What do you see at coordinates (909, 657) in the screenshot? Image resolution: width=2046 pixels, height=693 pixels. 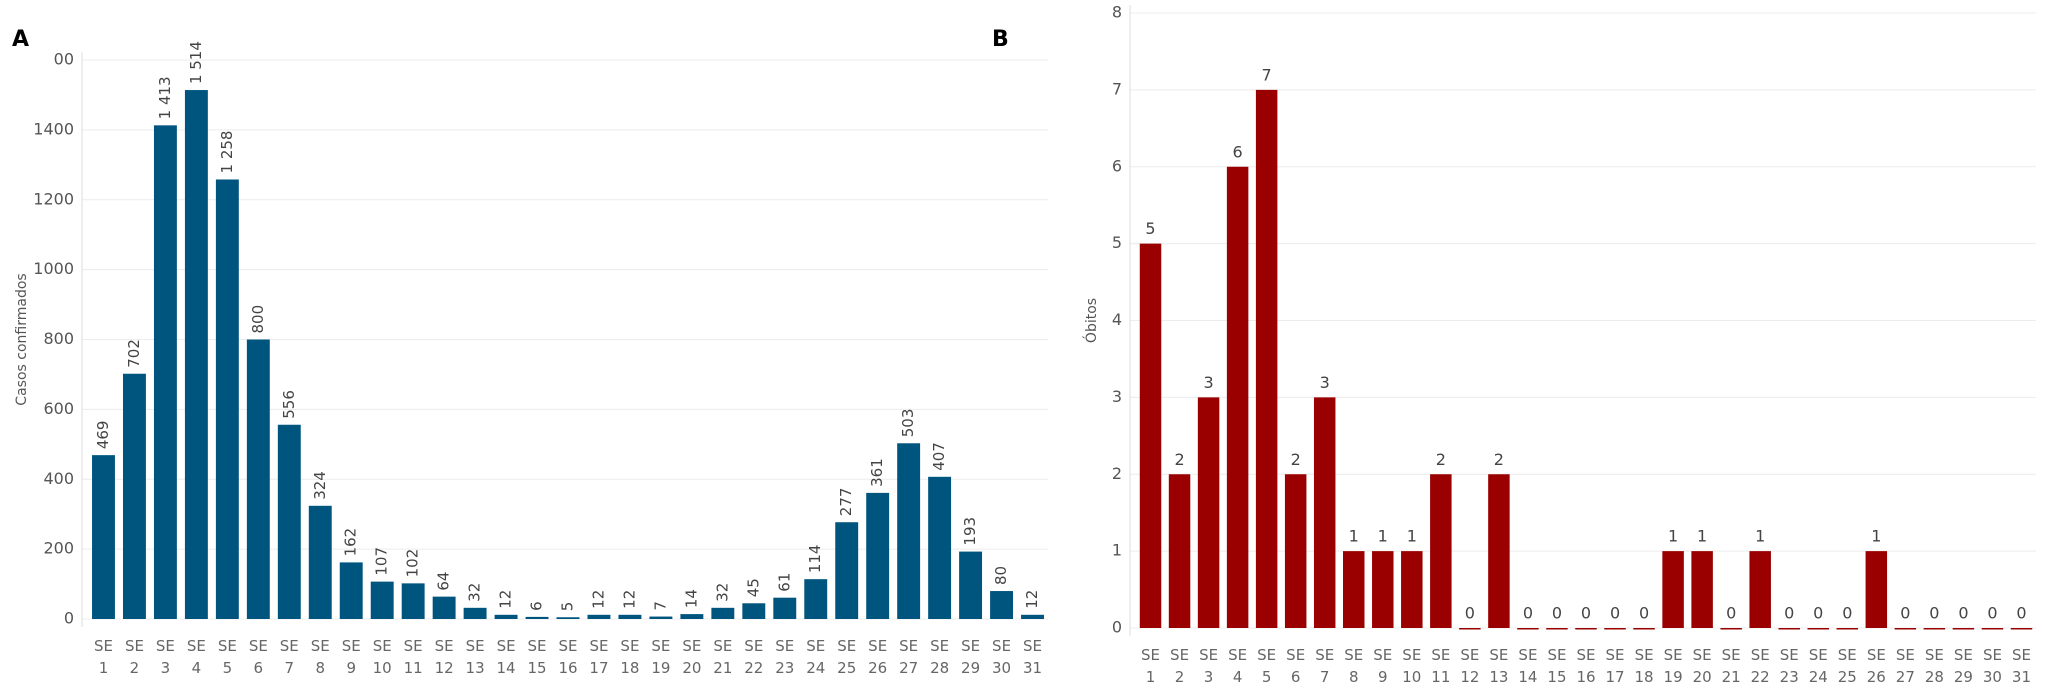 I see `x-tick-label: SE 27` at bounding box center [909, 657].